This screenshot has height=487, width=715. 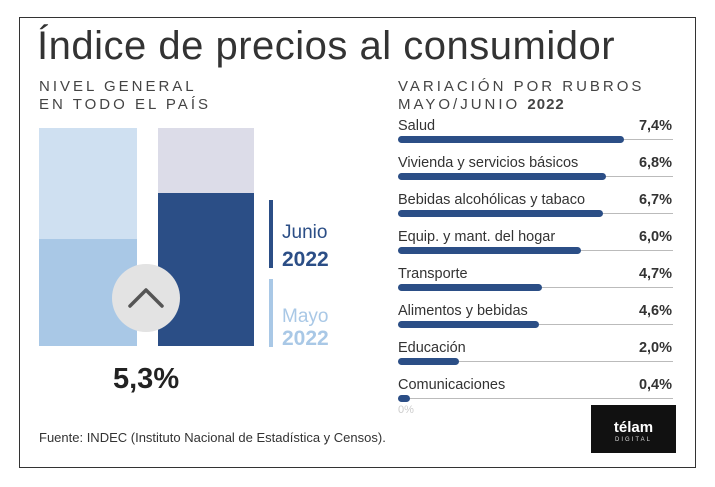 I want to click on legend-swatch-junio, so click(x=271, y=234).